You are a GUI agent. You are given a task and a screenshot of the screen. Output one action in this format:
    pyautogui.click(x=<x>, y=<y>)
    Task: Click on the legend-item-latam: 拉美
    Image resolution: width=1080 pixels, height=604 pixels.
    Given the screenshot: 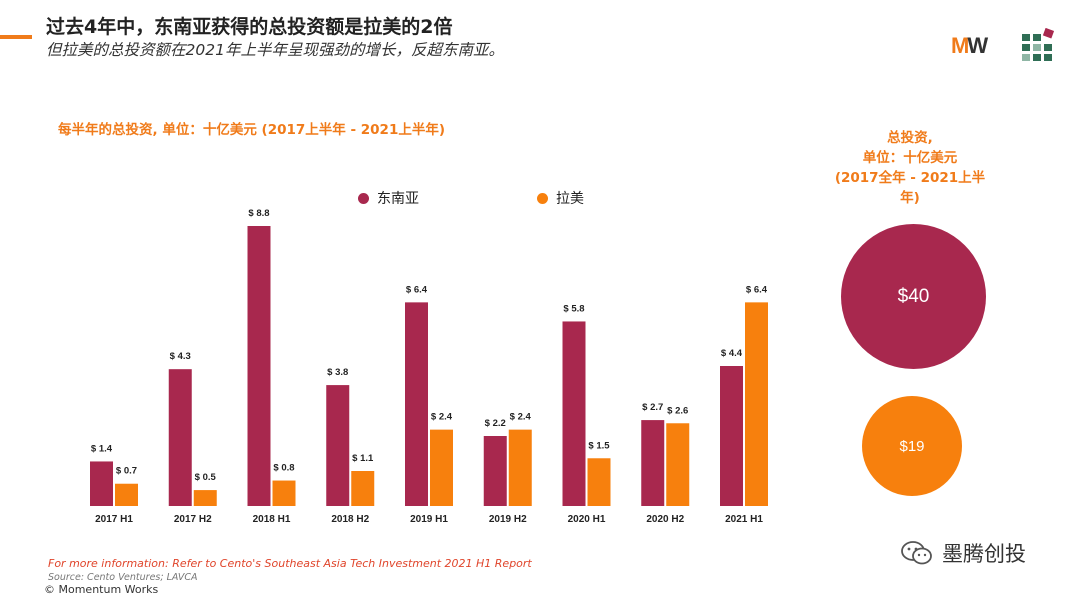 What is the action you would take?
    pyautogui.click(x=560, y=198)
    